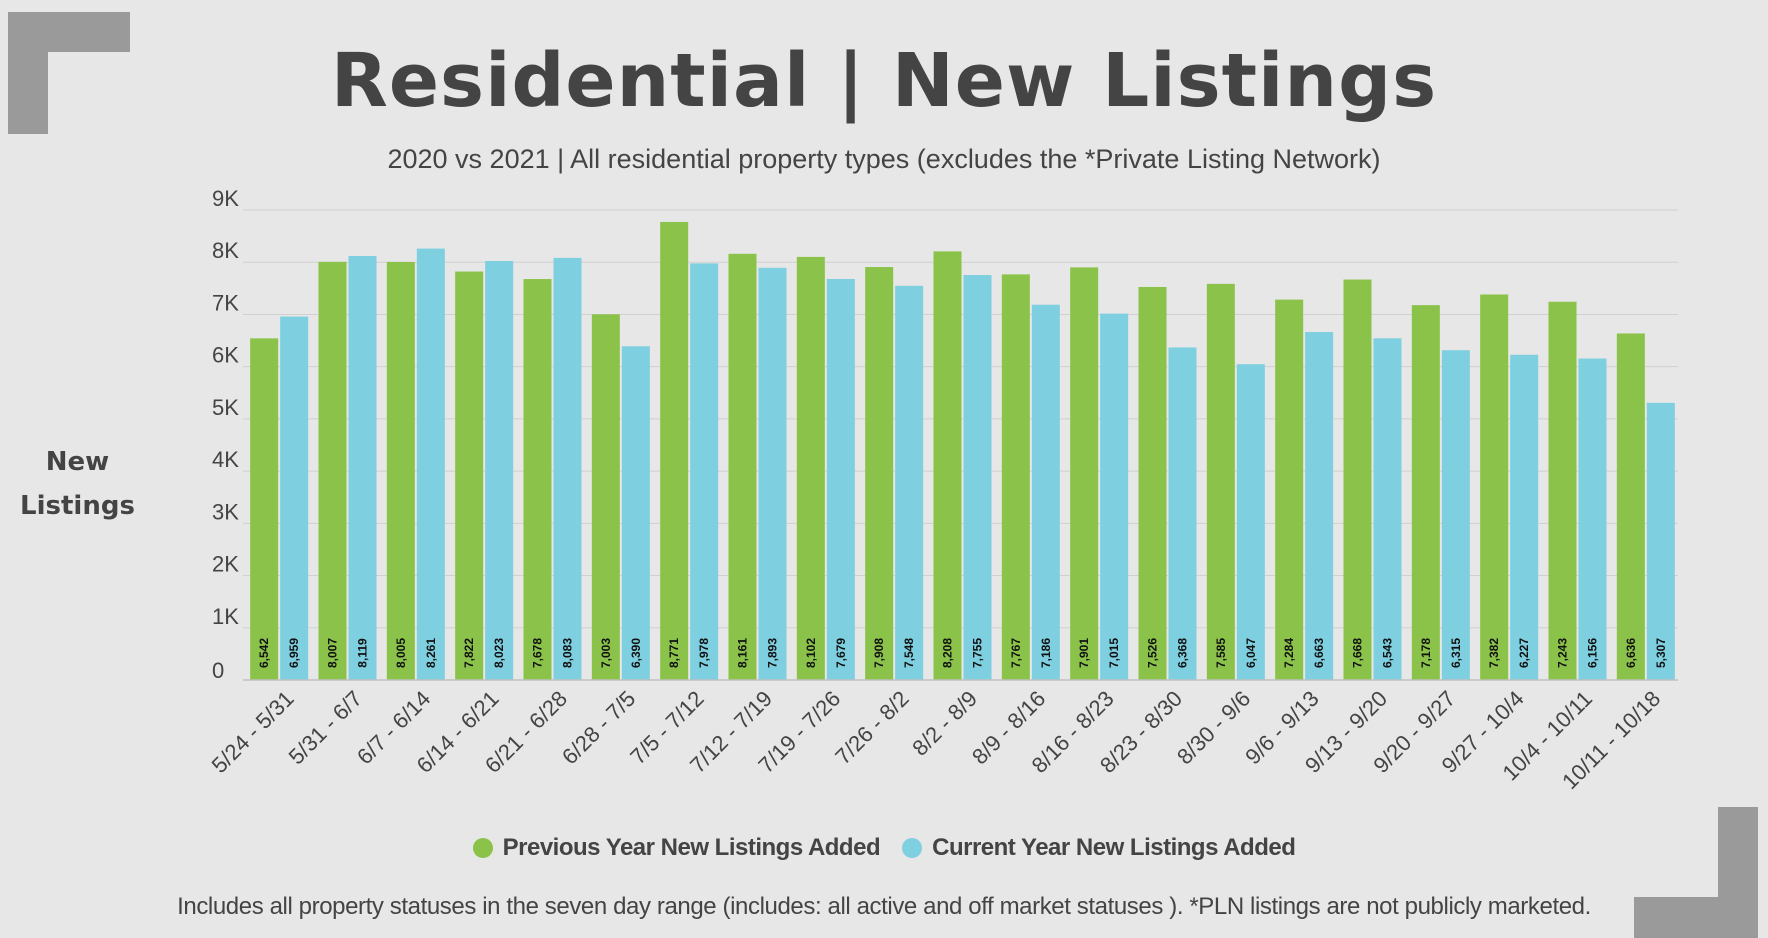 The image size is (1768, 938). What do you see at coordinates (1593, 653) in the screenshot?
I see `data-label: 6,156` at bounding box center [1593, 653].